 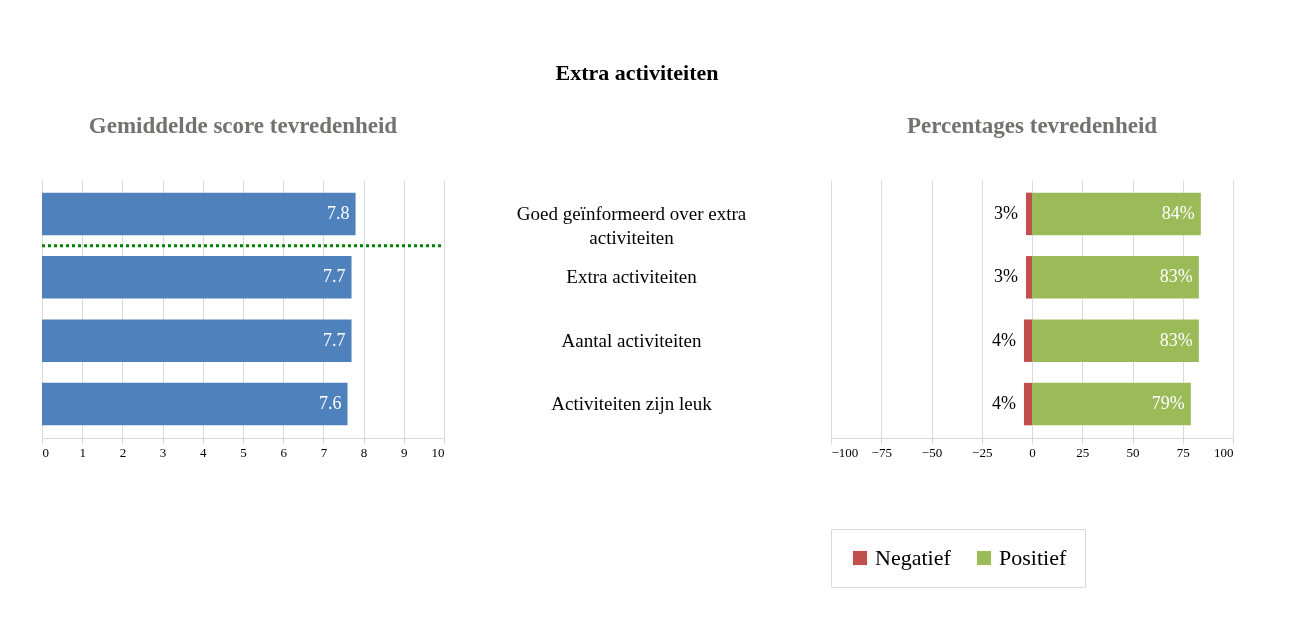 What do you see at coordinates (438, 452) in the screenshot?
I see `x-tick-label: 10` at bounding box center [438, 452].